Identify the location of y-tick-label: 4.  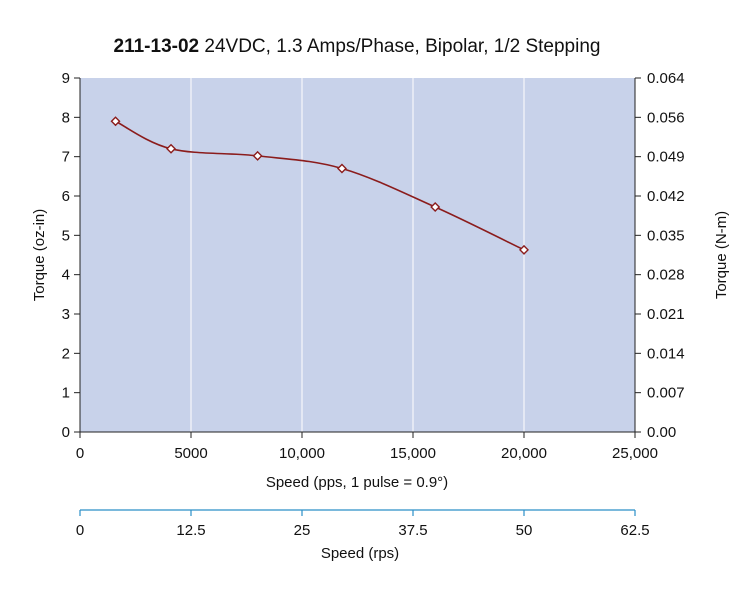
(66, 275).